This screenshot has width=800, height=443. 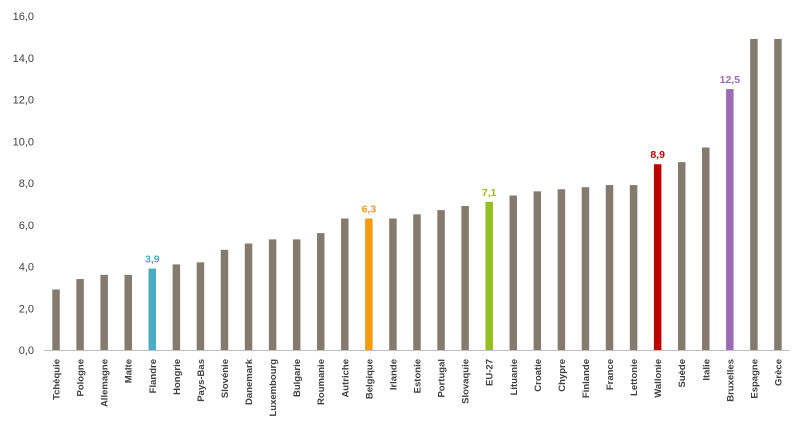 What do you see at coordinates (393, 284) in the screenshot?
I see `bar-irlande` at bounding box center [393, 284].